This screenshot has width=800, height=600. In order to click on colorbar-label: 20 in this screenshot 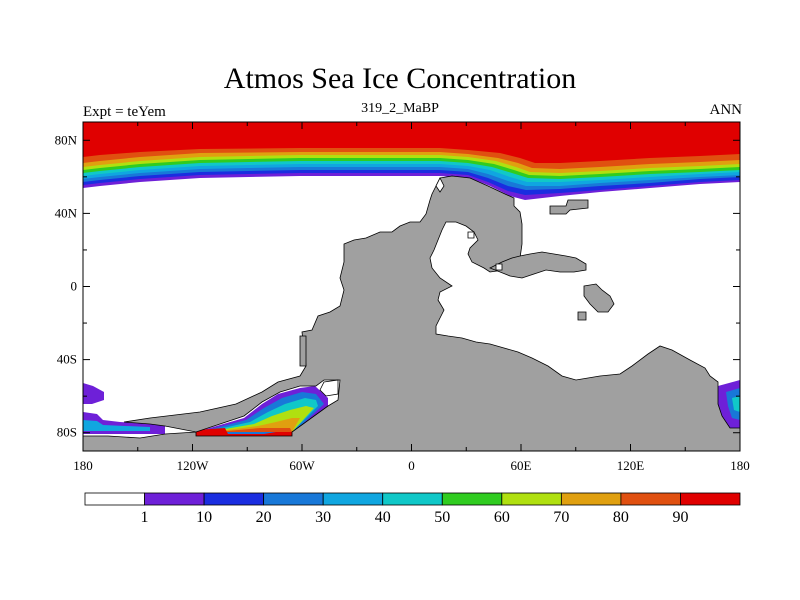, I will do `click(264, 517)`.